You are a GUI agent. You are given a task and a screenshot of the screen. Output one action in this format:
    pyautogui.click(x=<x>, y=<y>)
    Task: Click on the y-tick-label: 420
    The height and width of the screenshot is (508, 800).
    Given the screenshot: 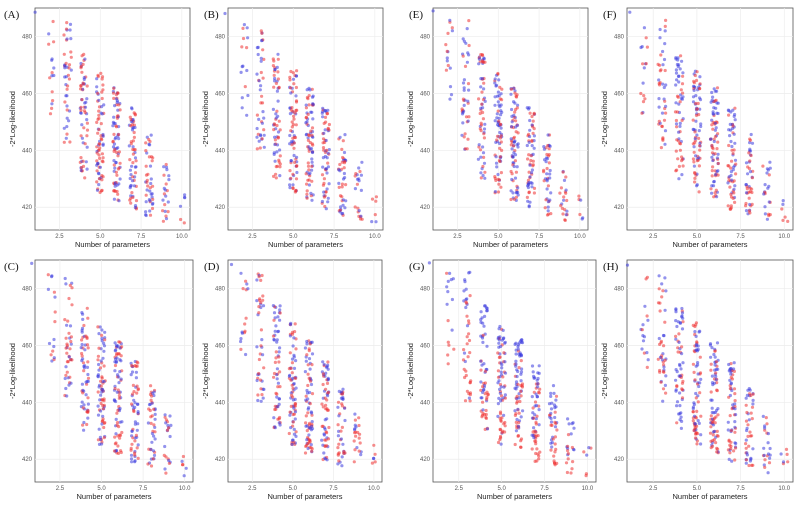 What is the action you would take?
    pyautogui.click(x=220, y=460)
    